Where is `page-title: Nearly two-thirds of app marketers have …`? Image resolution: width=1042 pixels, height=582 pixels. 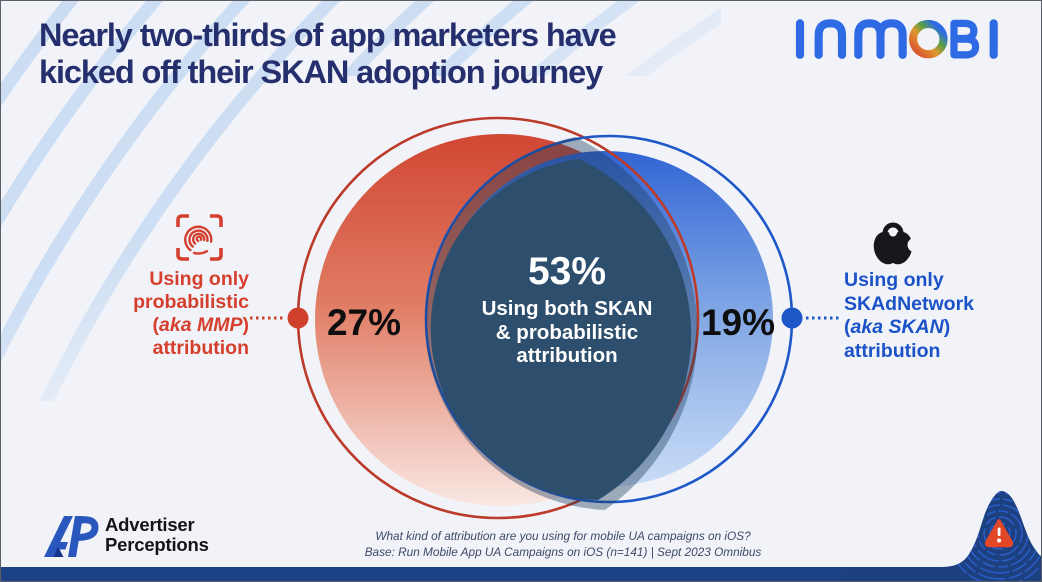 page-title: Nearly two-thirds of app marketers have … is located at coordinates (399, 54).